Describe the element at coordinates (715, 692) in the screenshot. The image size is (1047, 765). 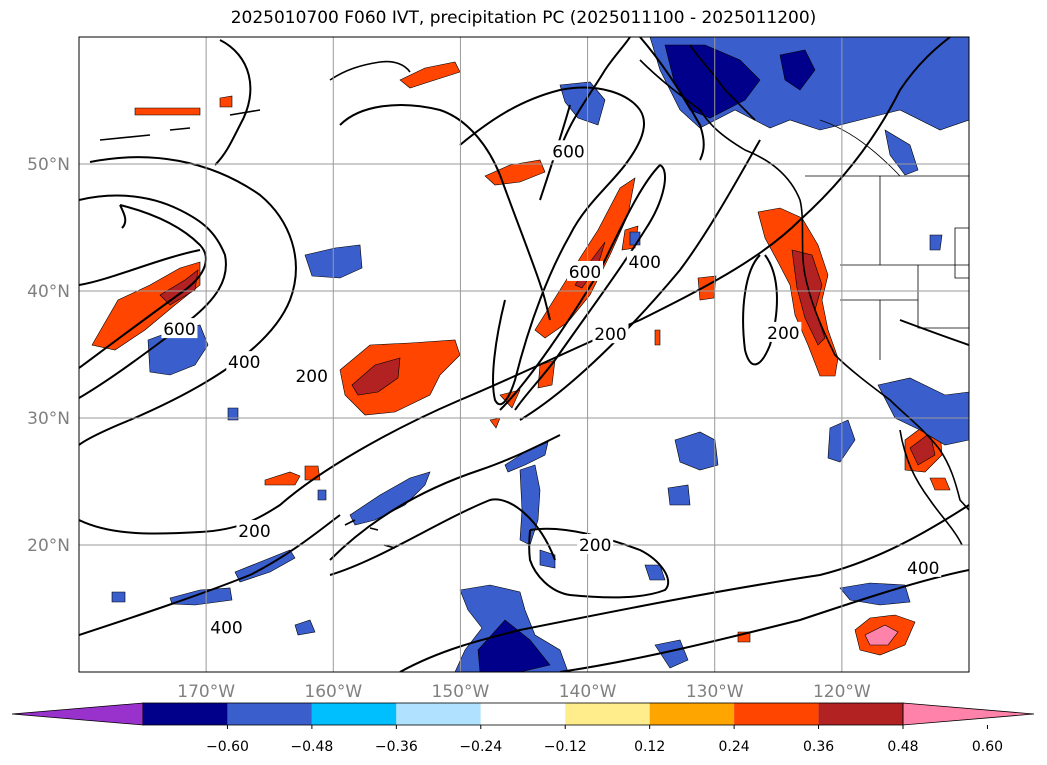
I see `longitude-label: 130°W` at that location.